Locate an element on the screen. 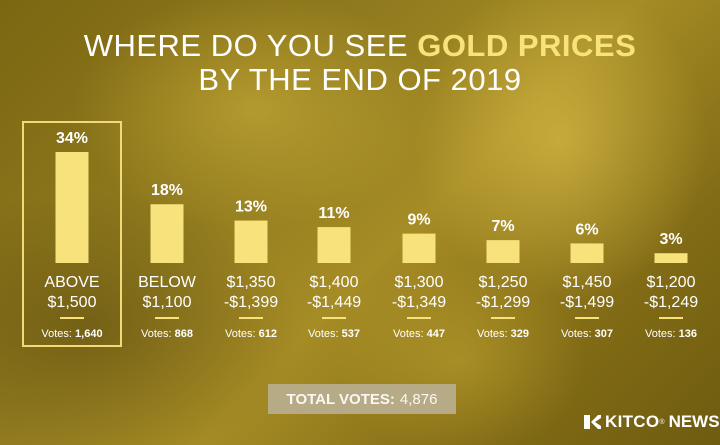  category-label: $1,400 is located at coordinates (334, 282).